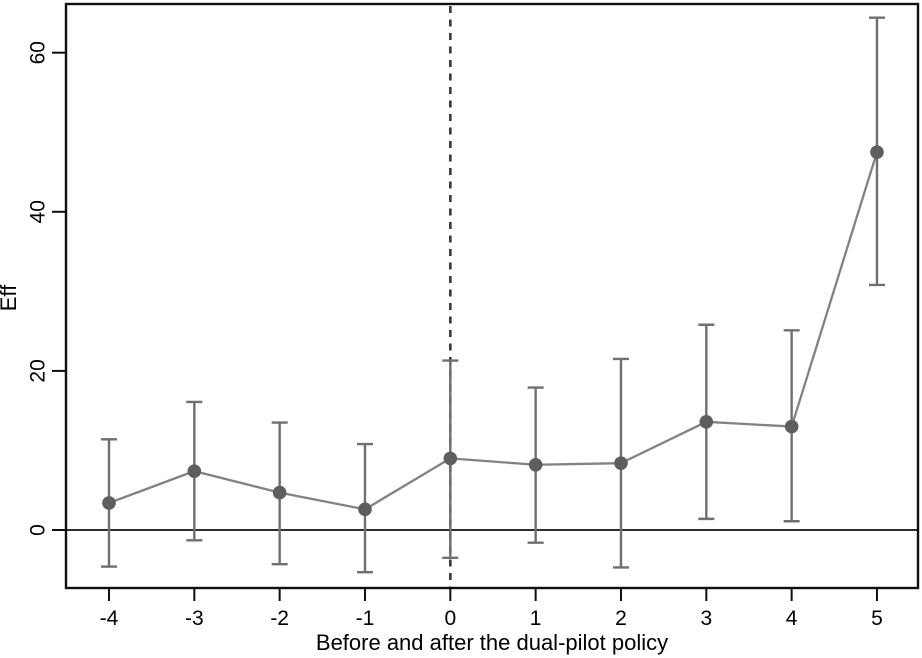 This screenshot has height=658, width=922. Describe the element at coordinates (450, 618) in the screenshot. I see `x-tick-label: 0` at that location.